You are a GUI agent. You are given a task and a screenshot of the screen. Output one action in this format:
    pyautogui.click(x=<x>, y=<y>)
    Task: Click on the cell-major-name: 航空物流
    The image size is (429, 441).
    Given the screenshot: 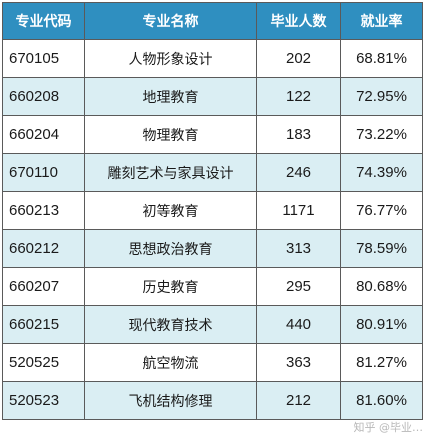 What is the action you would take?
    pyautogui.click(x=170, y=362)
    